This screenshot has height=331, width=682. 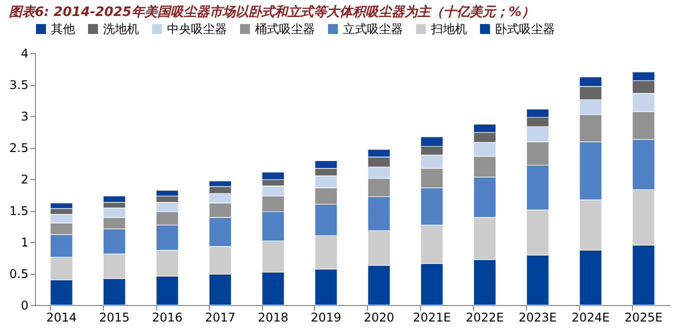 I want to click on x-tick-label: 2022E, so click(x=485, y=317).